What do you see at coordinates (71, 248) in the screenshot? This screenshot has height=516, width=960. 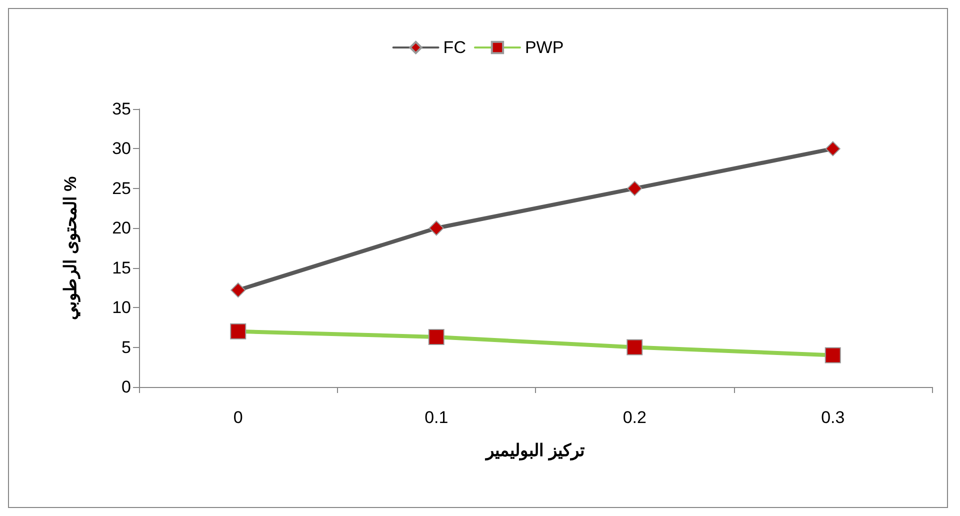 I see `y-axis-title: المحتوى الرطوبي %` at bounding box center [71, 248].